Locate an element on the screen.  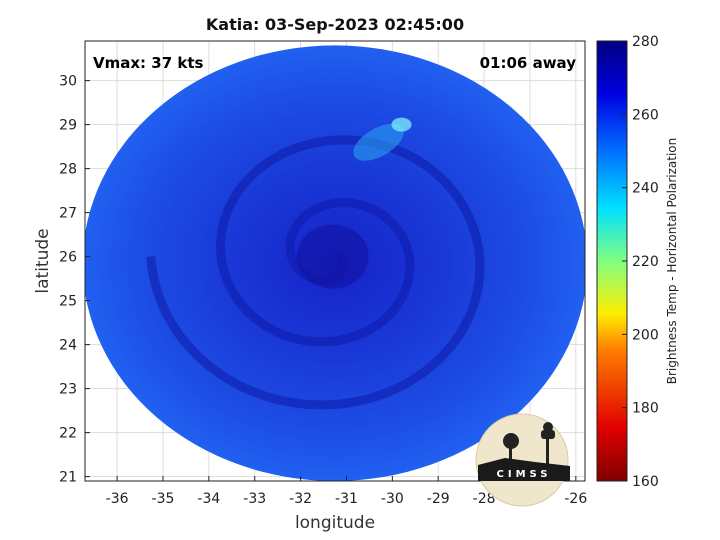
x-tick-label: -31 is located at coordinates (346, 499).